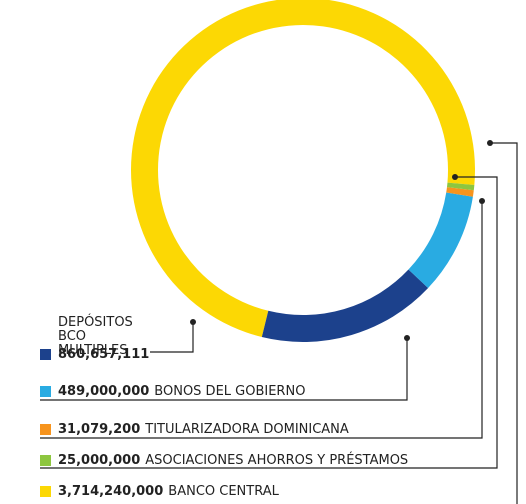  I want to click on legend-item: 860,657,111, so click(97, 354).